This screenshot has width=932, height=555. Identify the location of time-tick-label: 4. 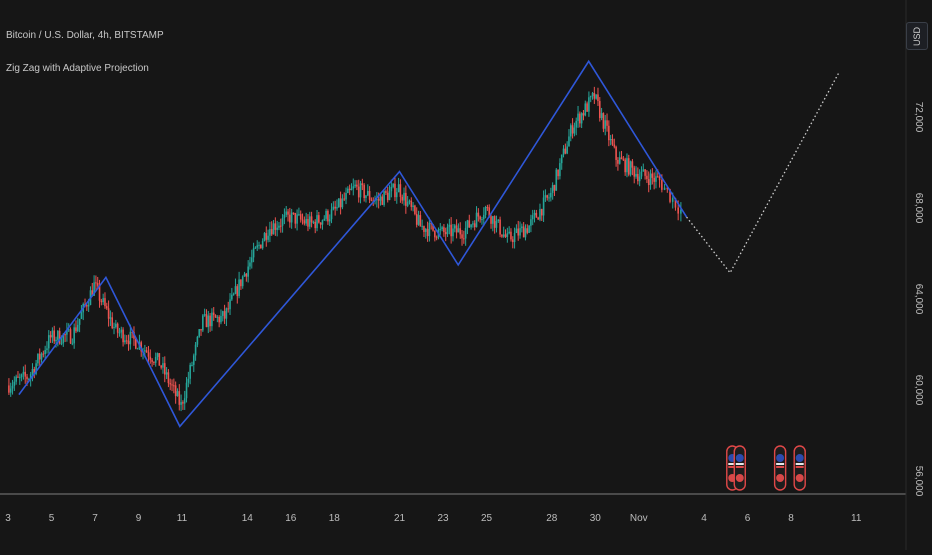
(704, 518).